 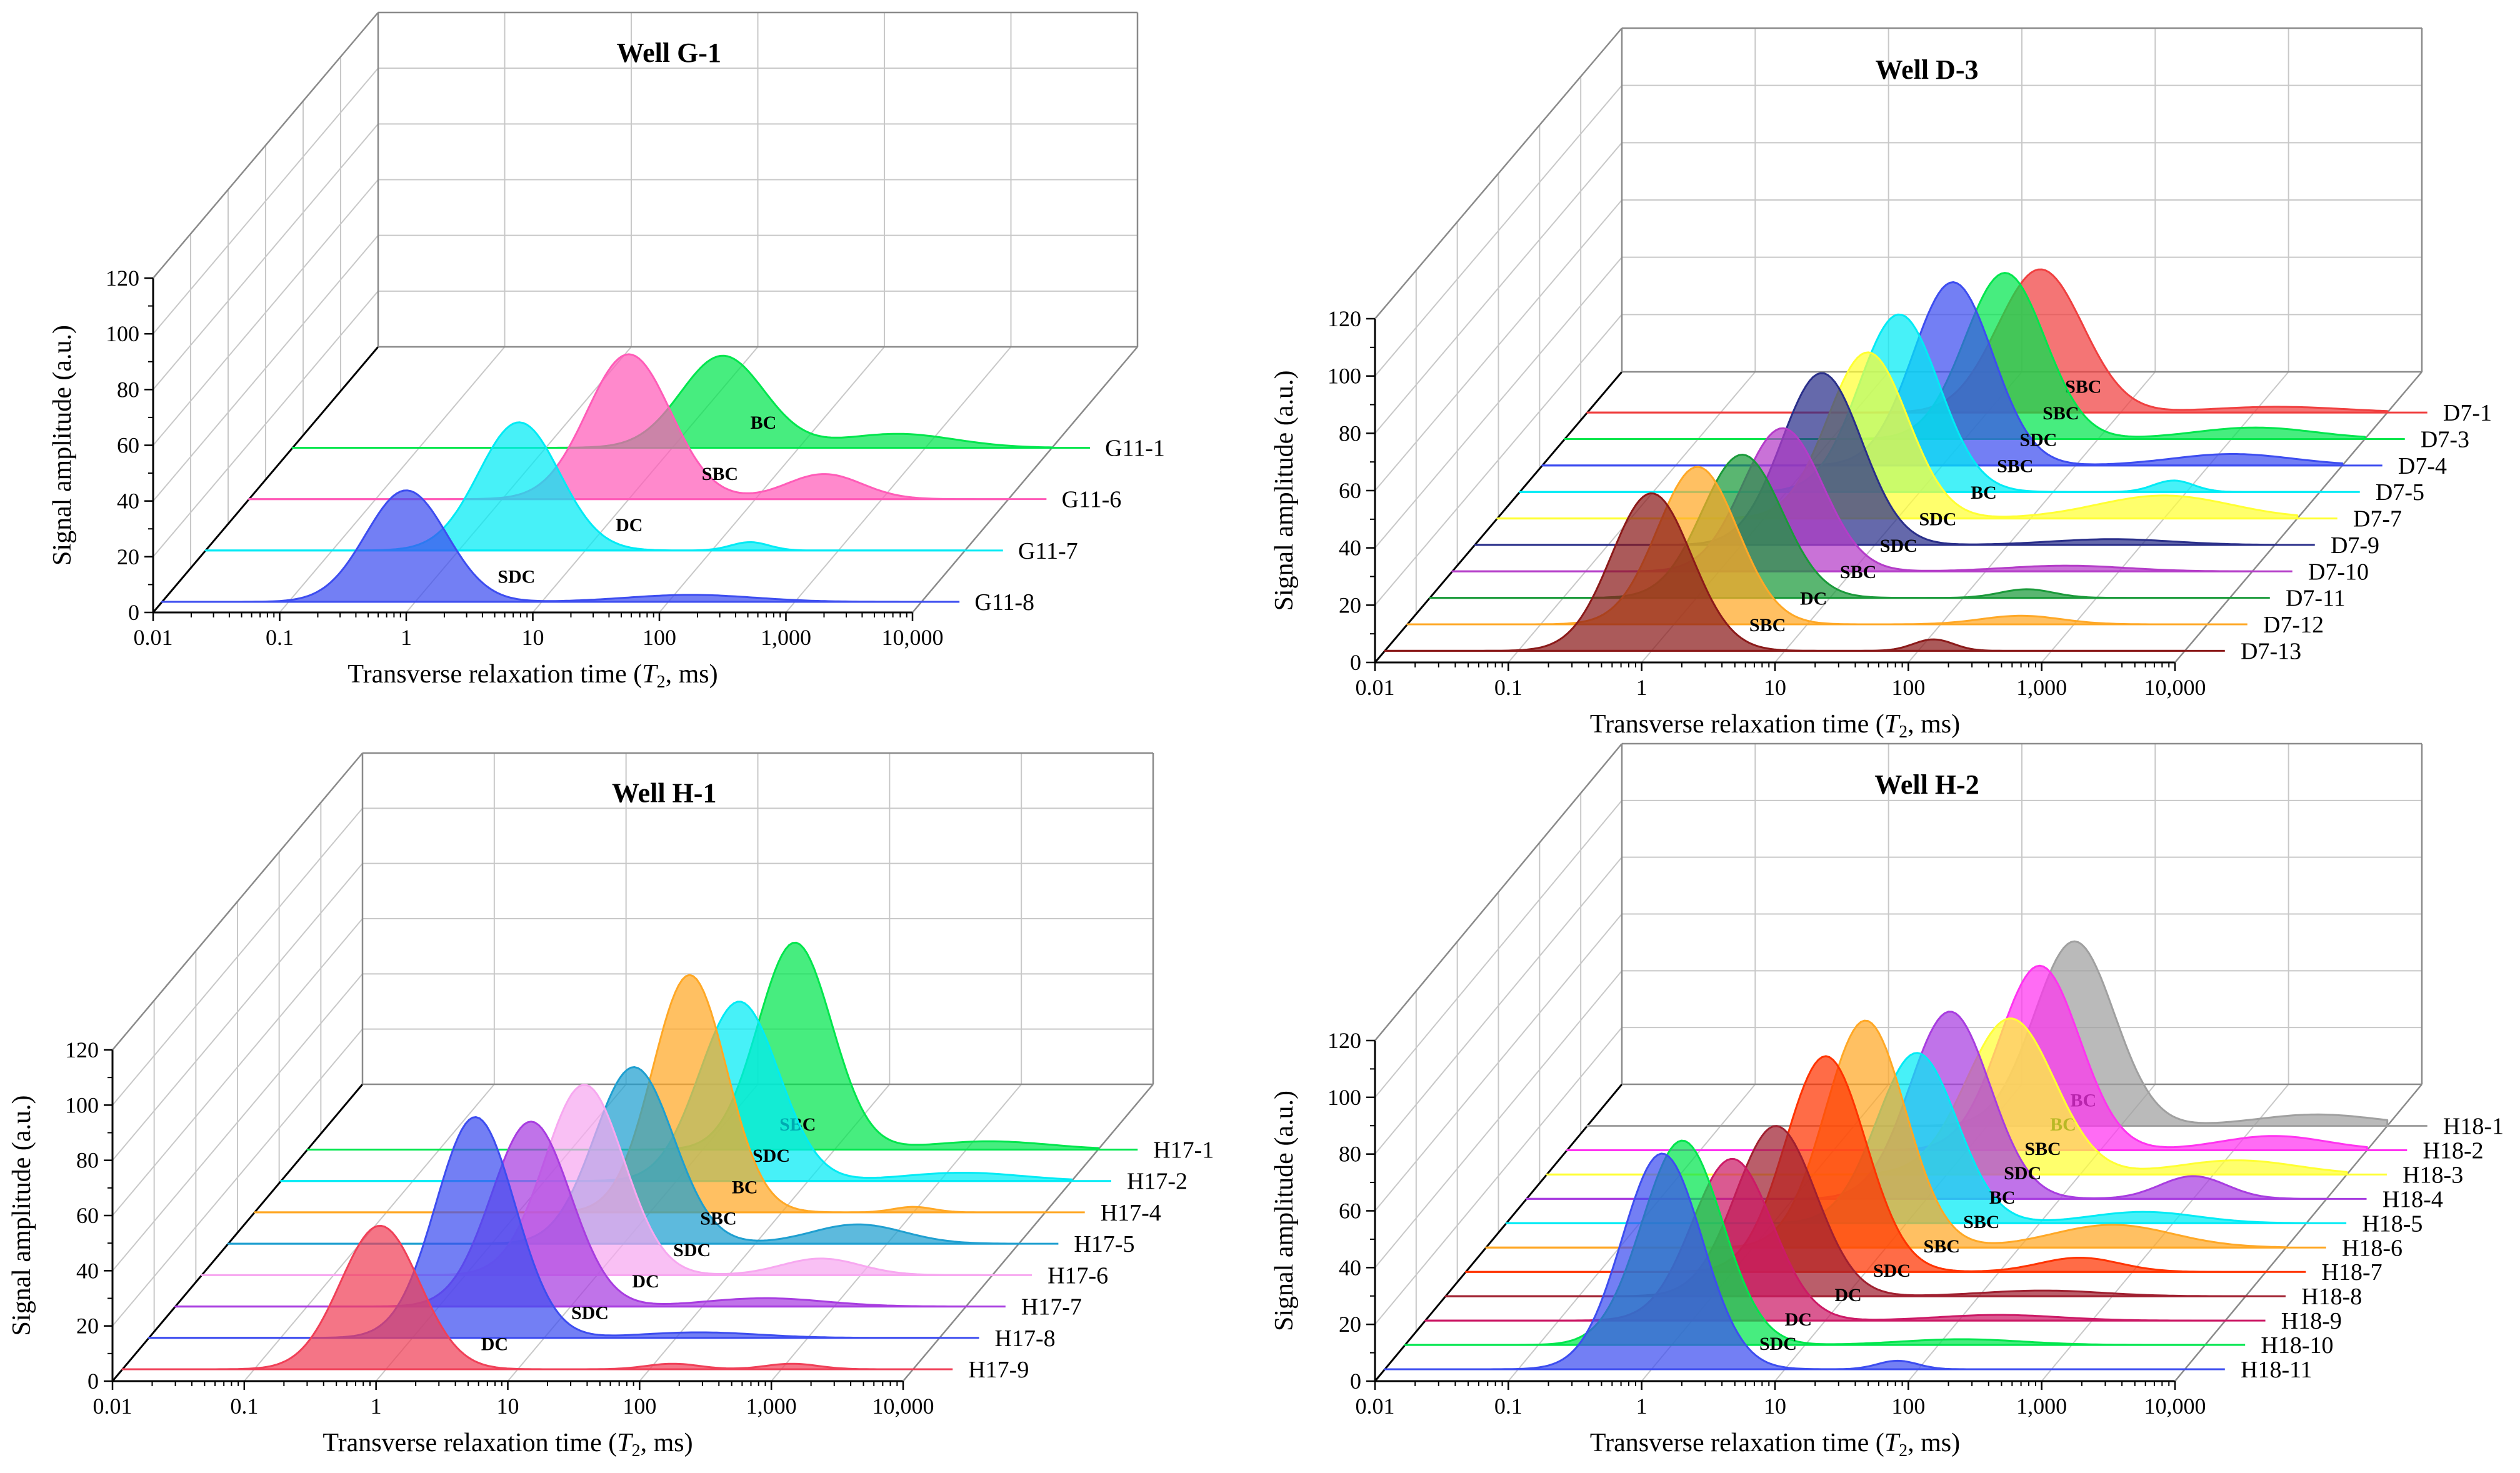 I want to click on sample-label-h18-9: H18-9, so click(x=2311, y=1321).